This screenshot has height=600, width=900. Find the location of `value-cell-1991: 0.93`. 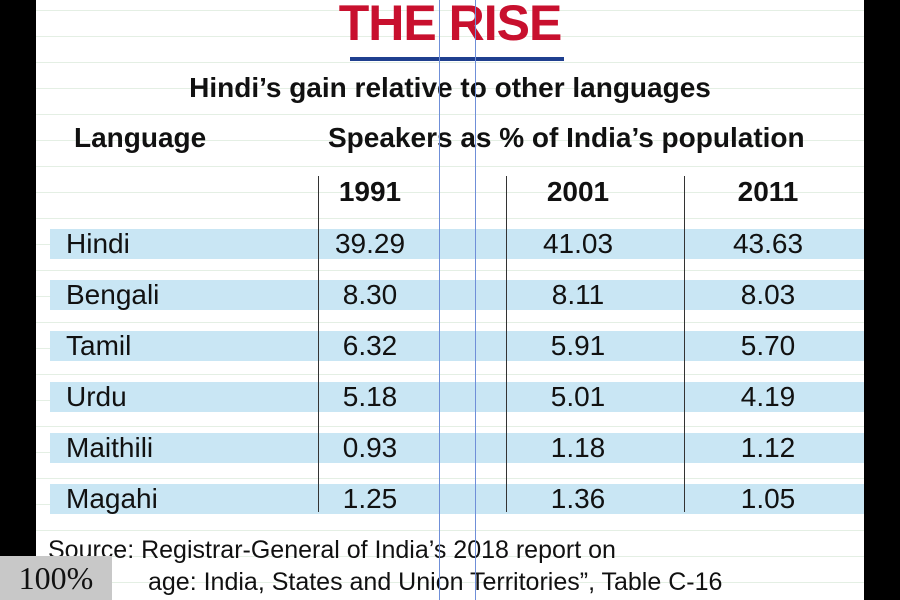

value-cell-1991: 0.93 is located at coordinates (370, 447).